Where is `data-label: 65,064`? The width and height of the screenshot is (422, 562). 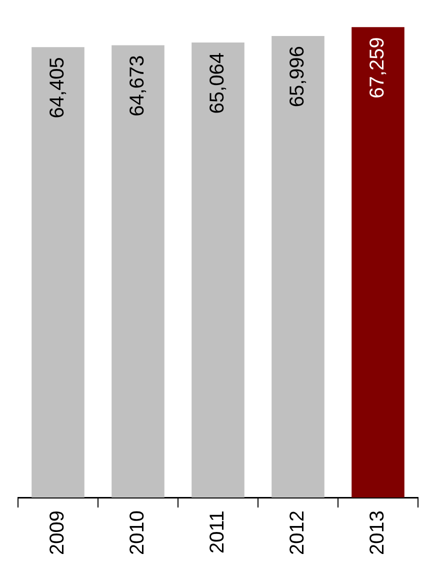
data-label: 65,064 is located at coordinates (217, 83).